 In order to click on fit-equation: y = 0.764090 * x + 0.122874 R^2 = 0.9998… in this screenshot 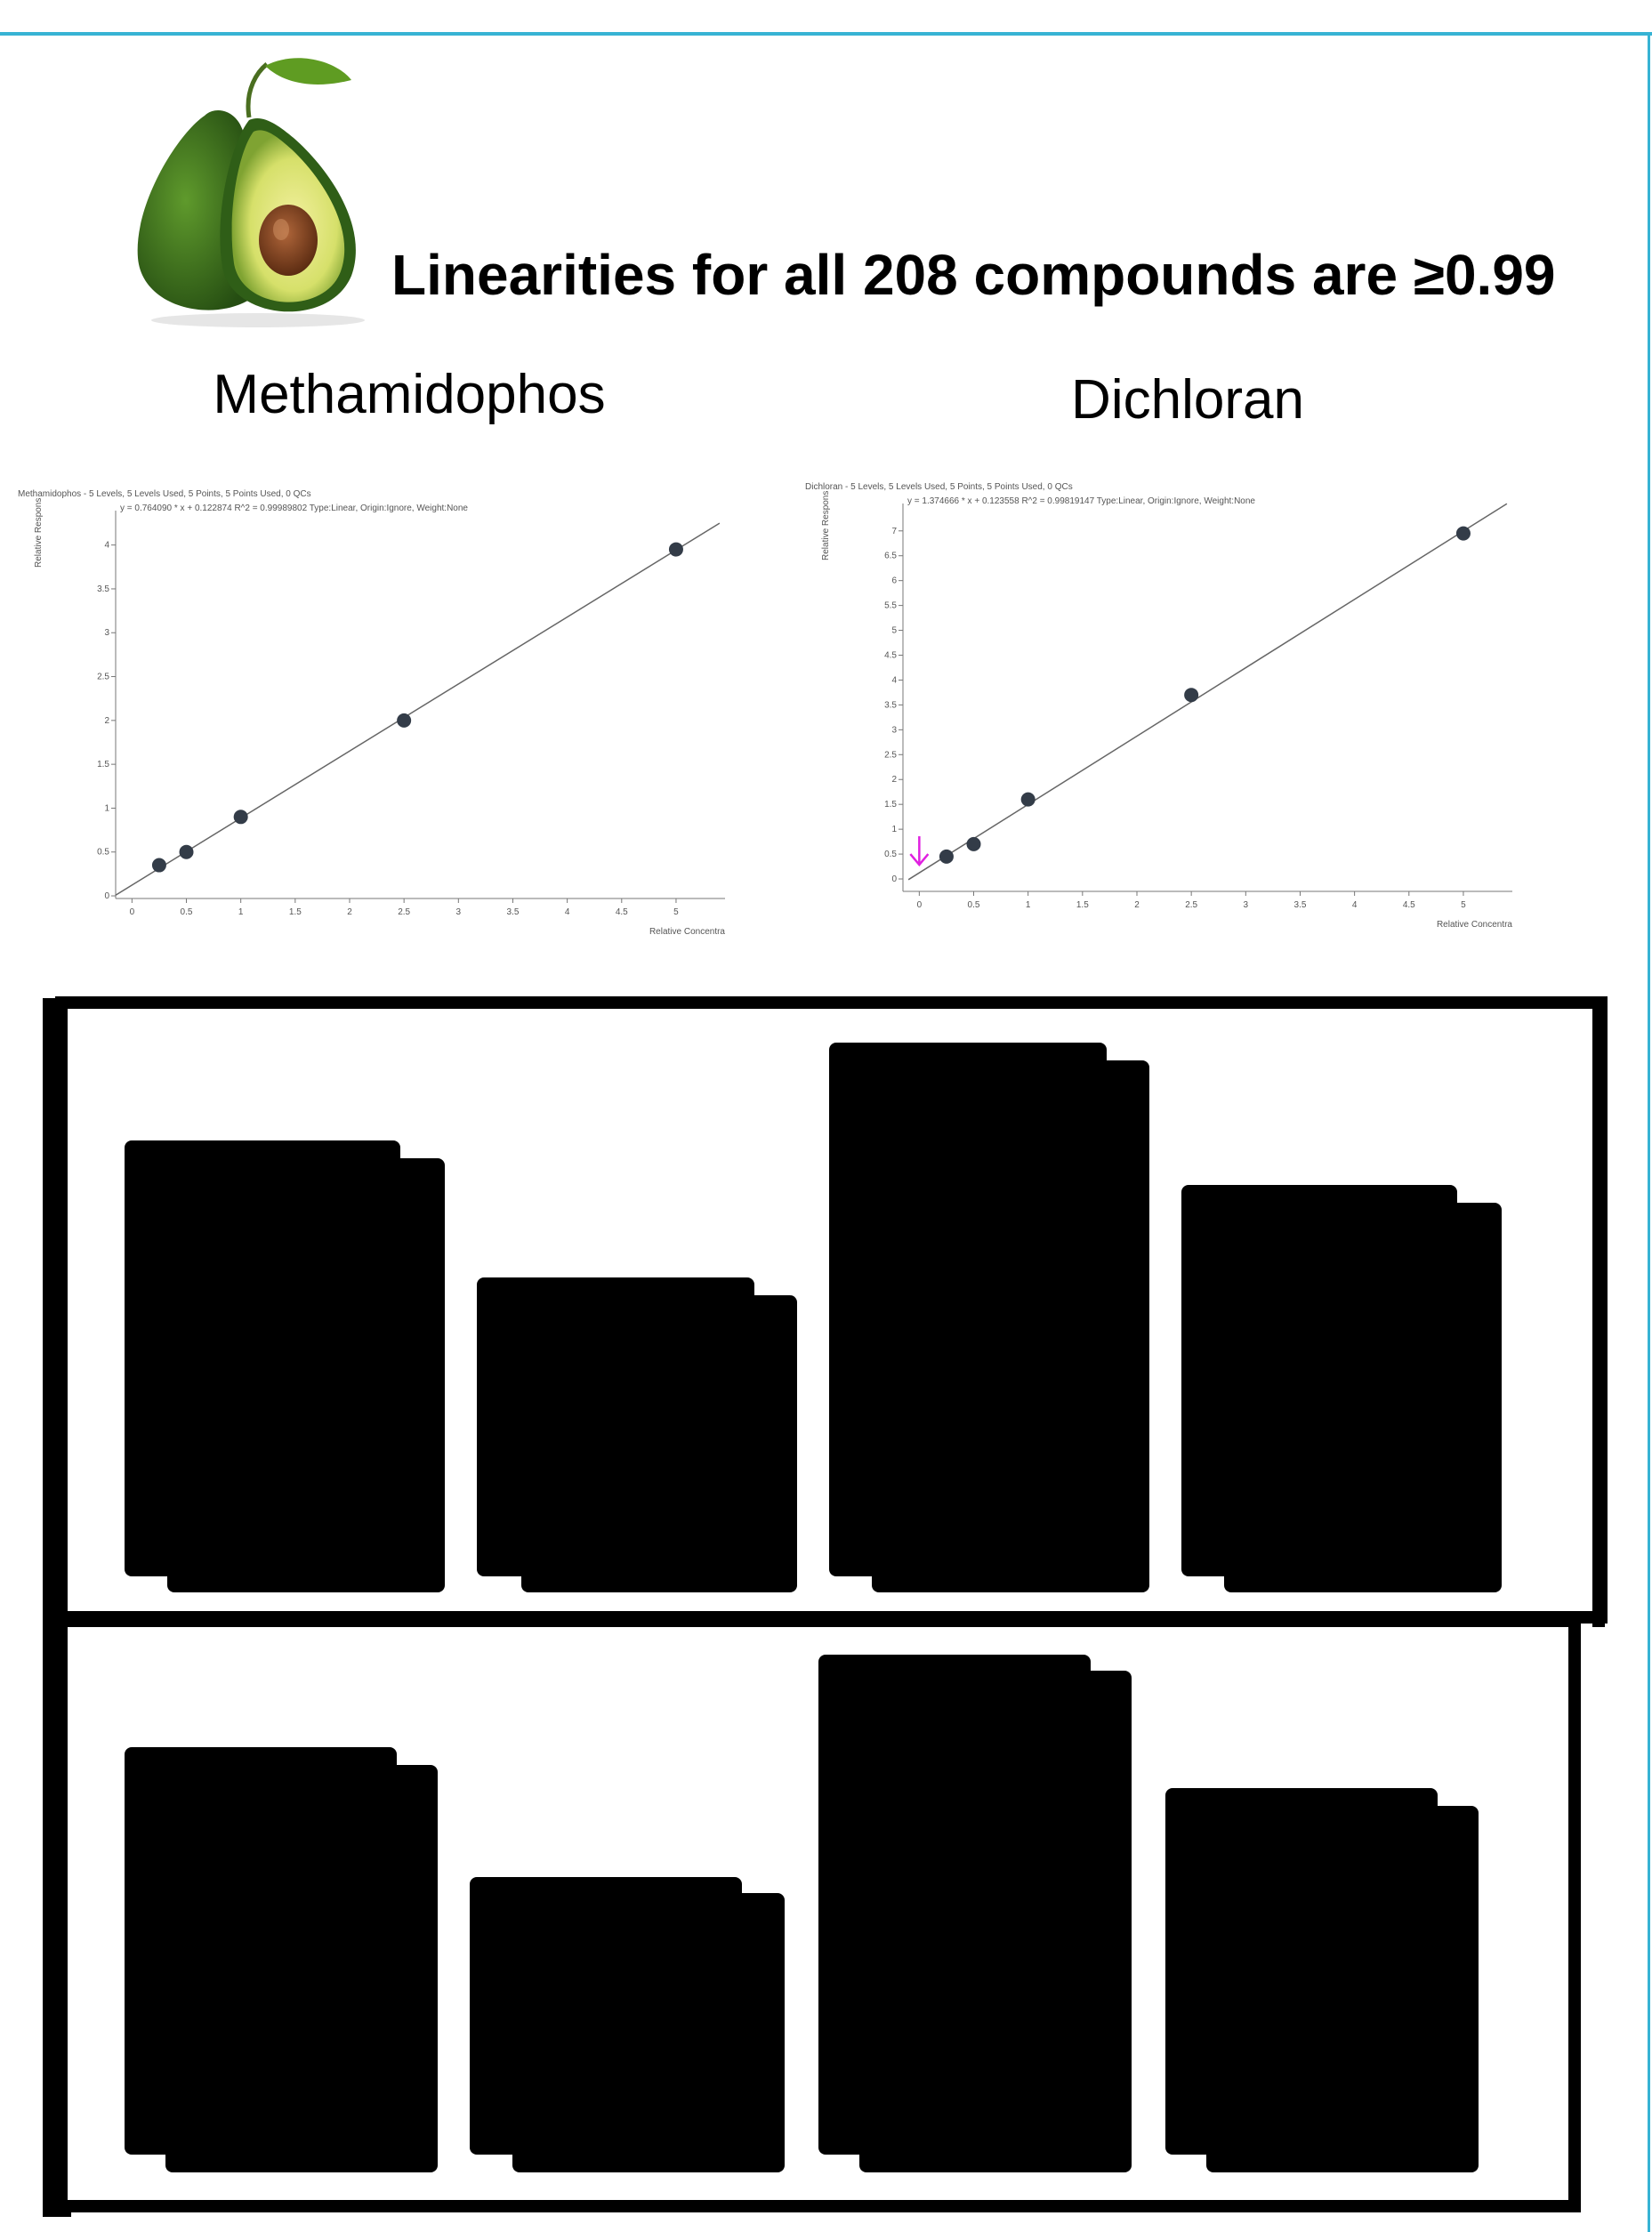, I will do `click(294, 509)`.